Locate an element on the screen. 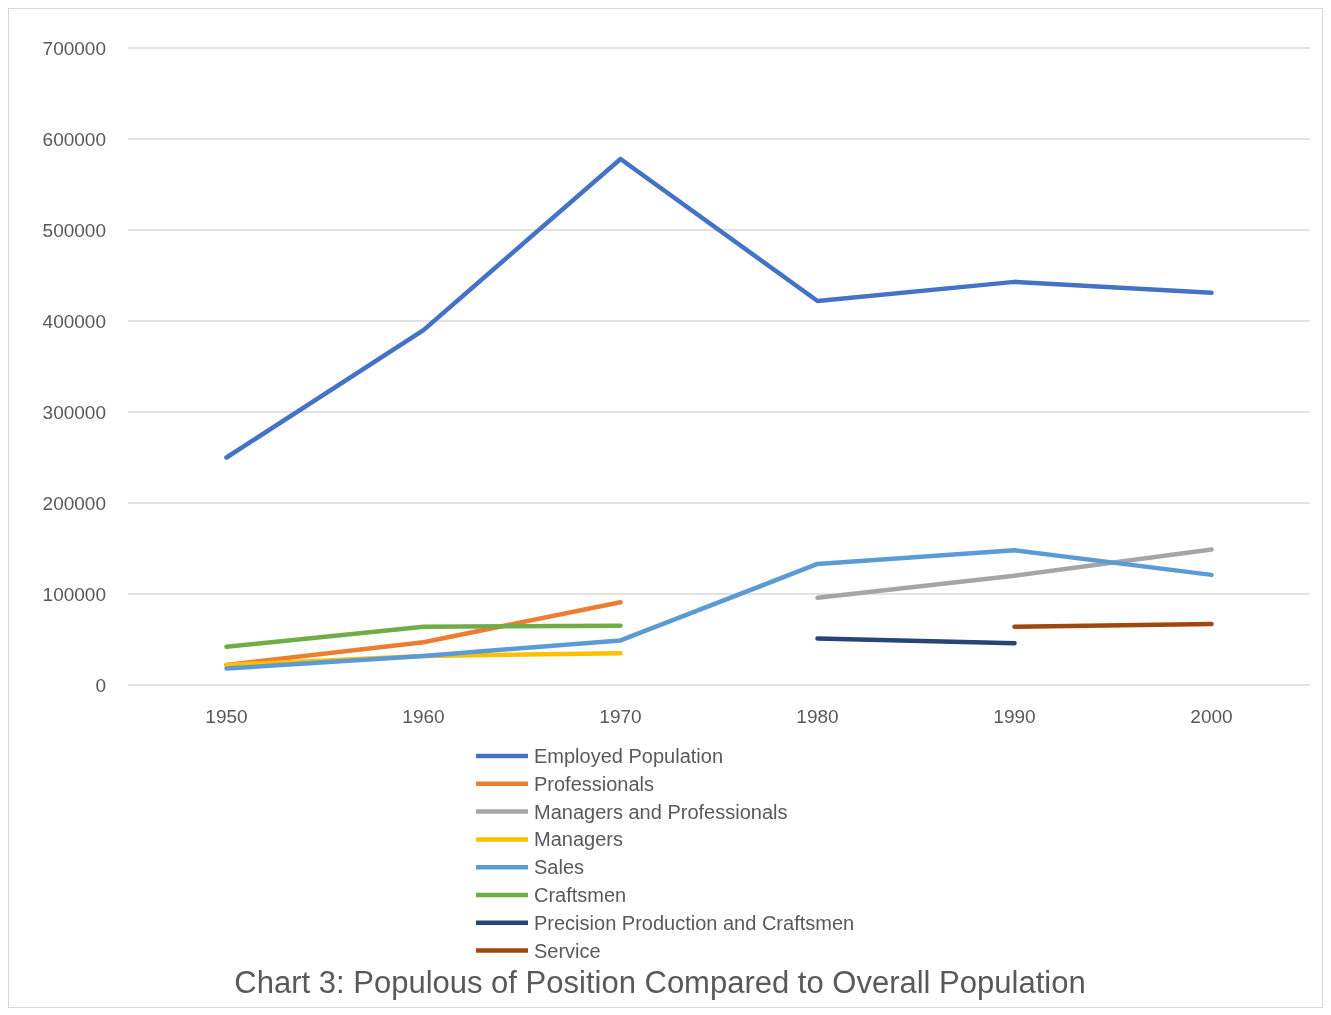 The width and height of the screenshot is (1331, 1015). x-tick-label: 1960 is located at coordinates (423, 716).